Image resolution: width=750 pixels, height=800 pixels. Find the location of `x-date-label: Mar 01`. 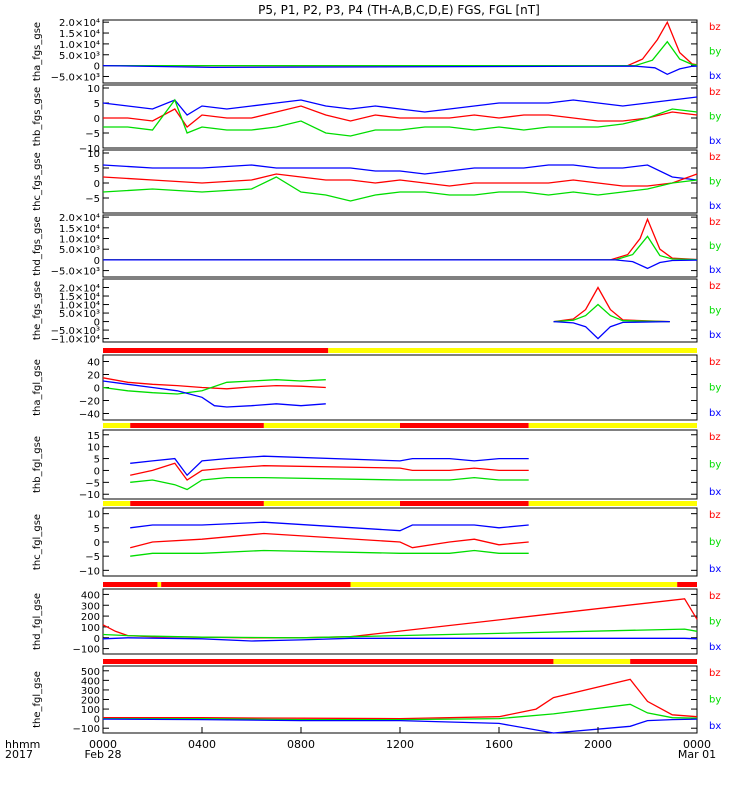

x-date-label: Mar 01 is located at coordinates (697, 754).